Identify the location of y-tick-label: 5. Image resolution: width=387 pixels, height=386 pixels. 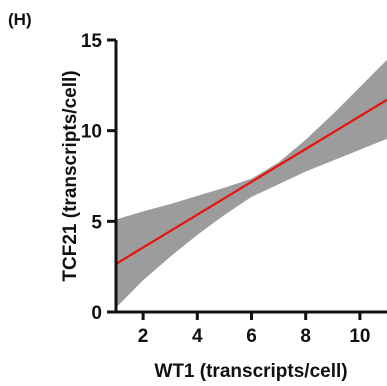
(96, 222).